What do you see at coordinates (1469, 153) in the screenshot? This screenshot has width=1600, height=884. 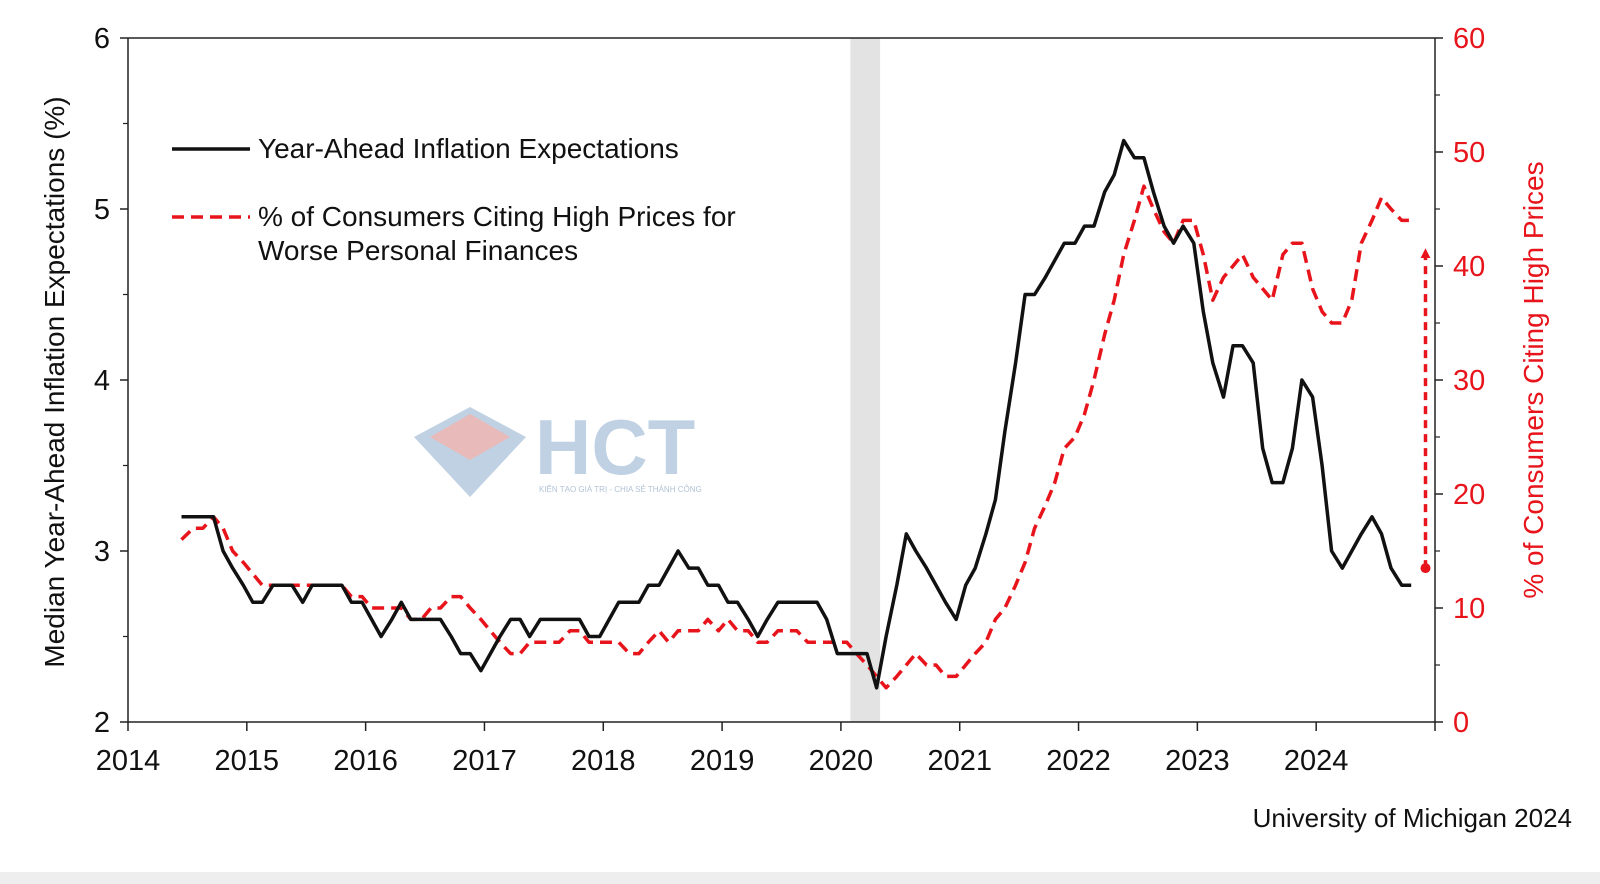 I see `y-tick-label-right: 50` at bounding box center [1469, 153].